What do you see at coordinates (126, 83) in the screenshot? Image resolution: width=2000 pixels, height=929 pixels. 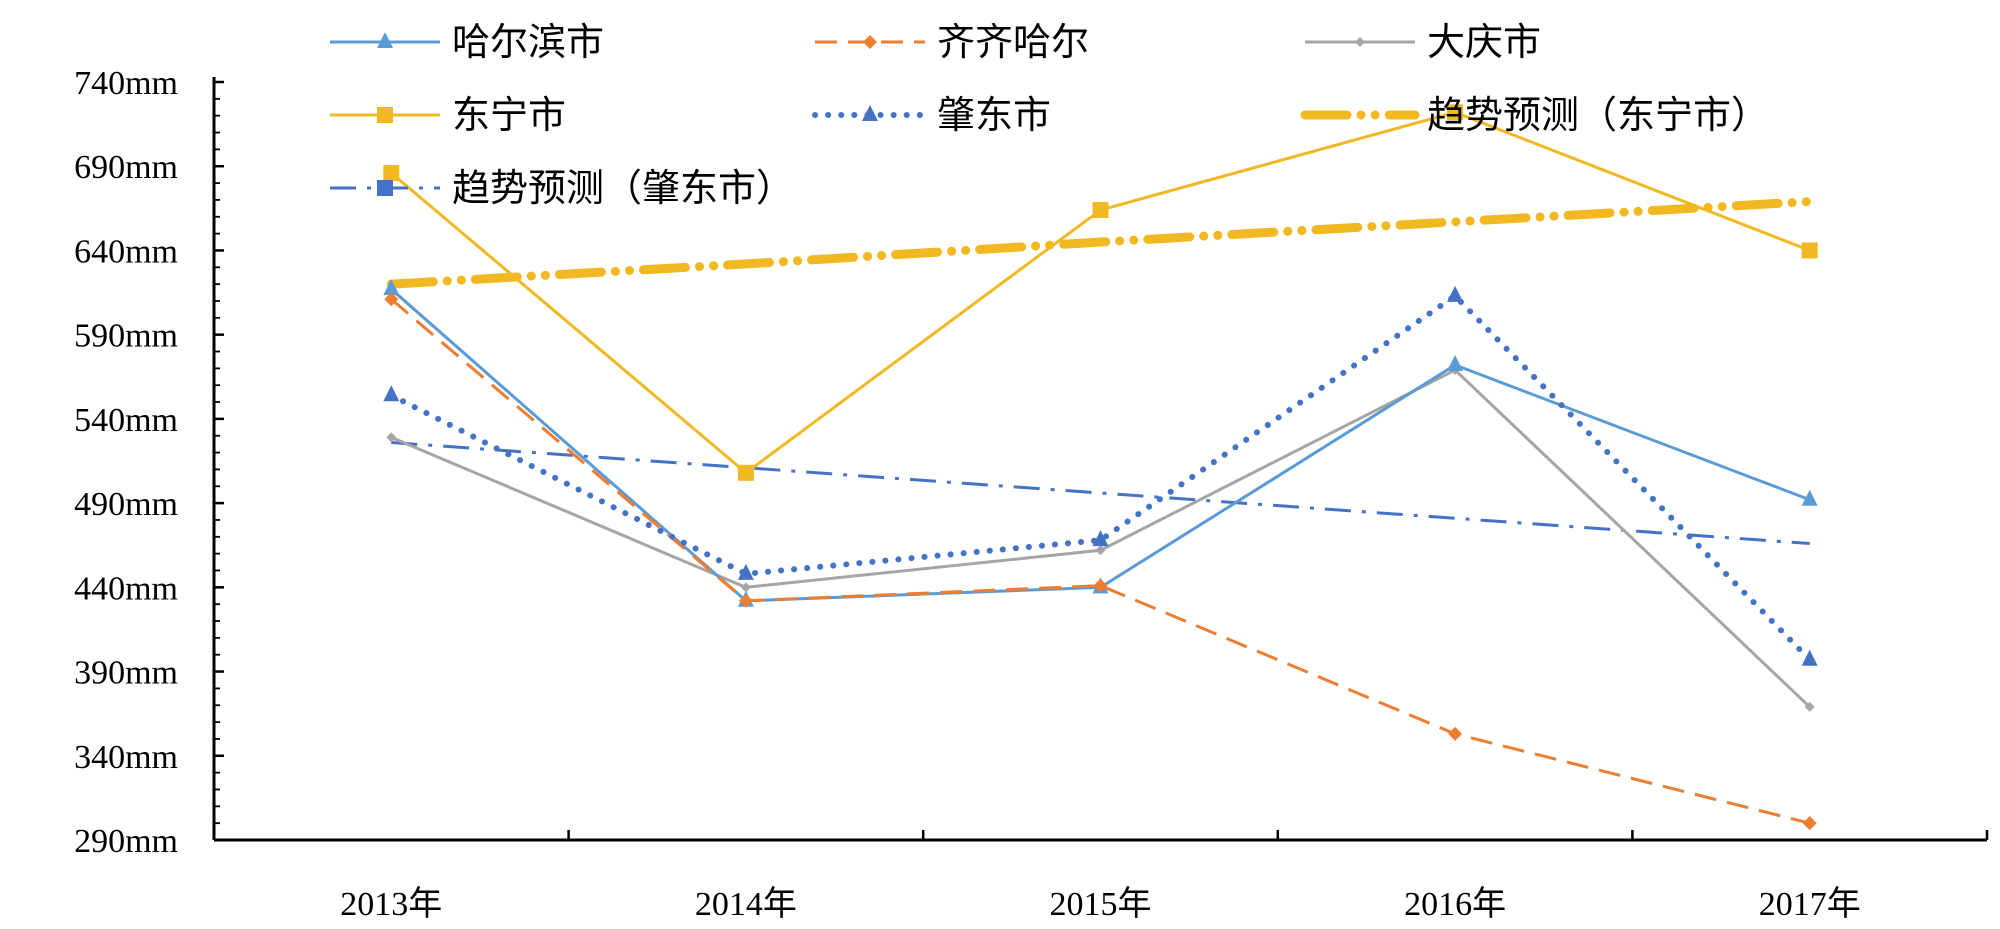 I see `y-tick-label: 740mm` at bounding box center [126, 83].